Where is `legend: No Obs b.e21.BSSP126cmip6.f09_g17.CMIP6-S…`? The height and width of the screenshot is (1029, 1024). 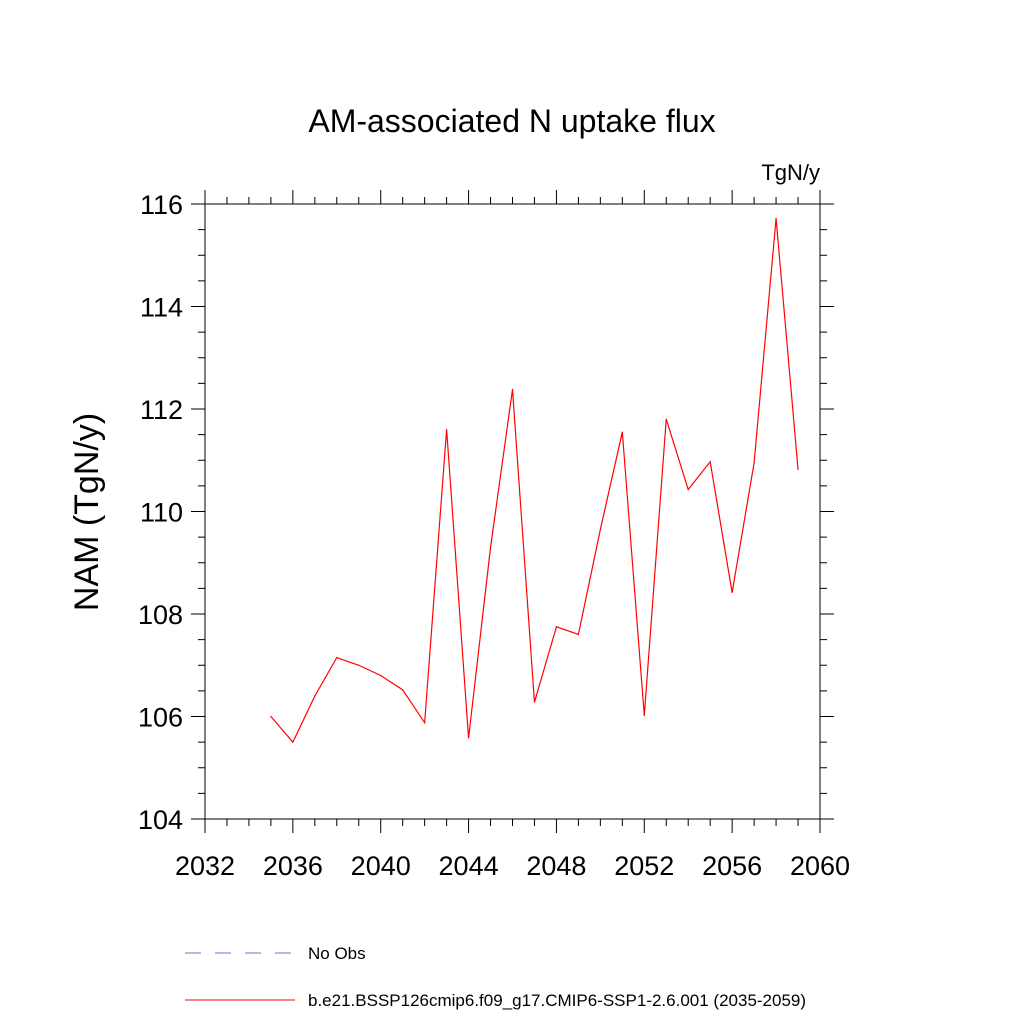
legend: No Obs b.e21.BSSP126cmip6.f09_g17.CMIP6-S… is located at coordinates (495, 977).